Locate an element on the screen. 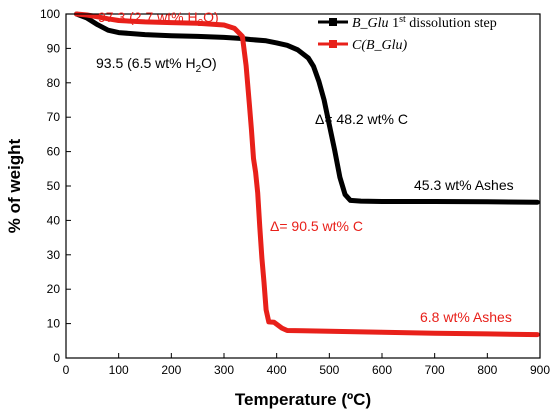 The height and width of the screenshot is (416, 550). y-tick-label: 30 is located at coordinates (54, 255).